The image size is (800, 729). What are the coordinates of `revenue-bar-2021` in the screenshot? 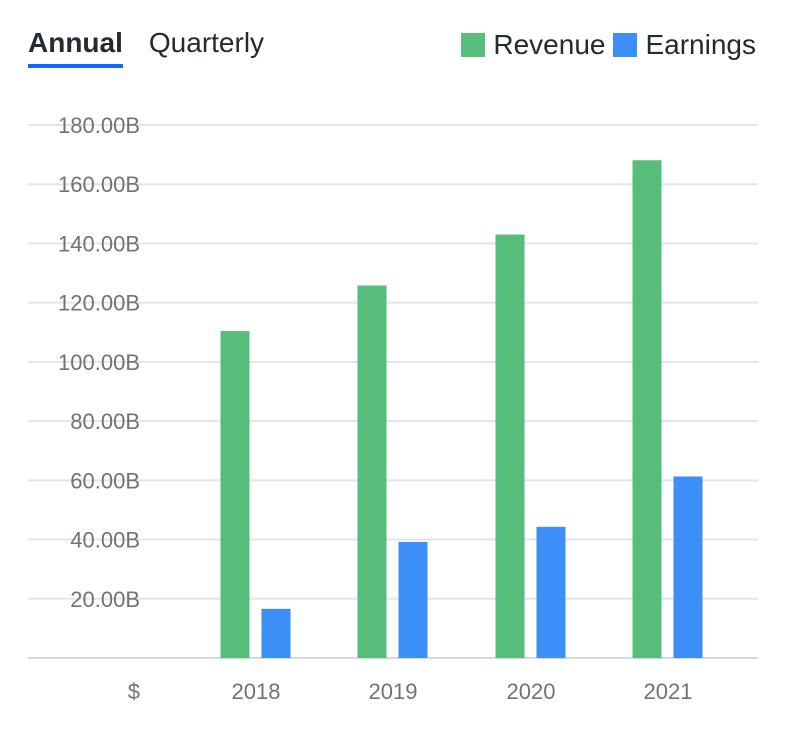 It's located at (647, 409).